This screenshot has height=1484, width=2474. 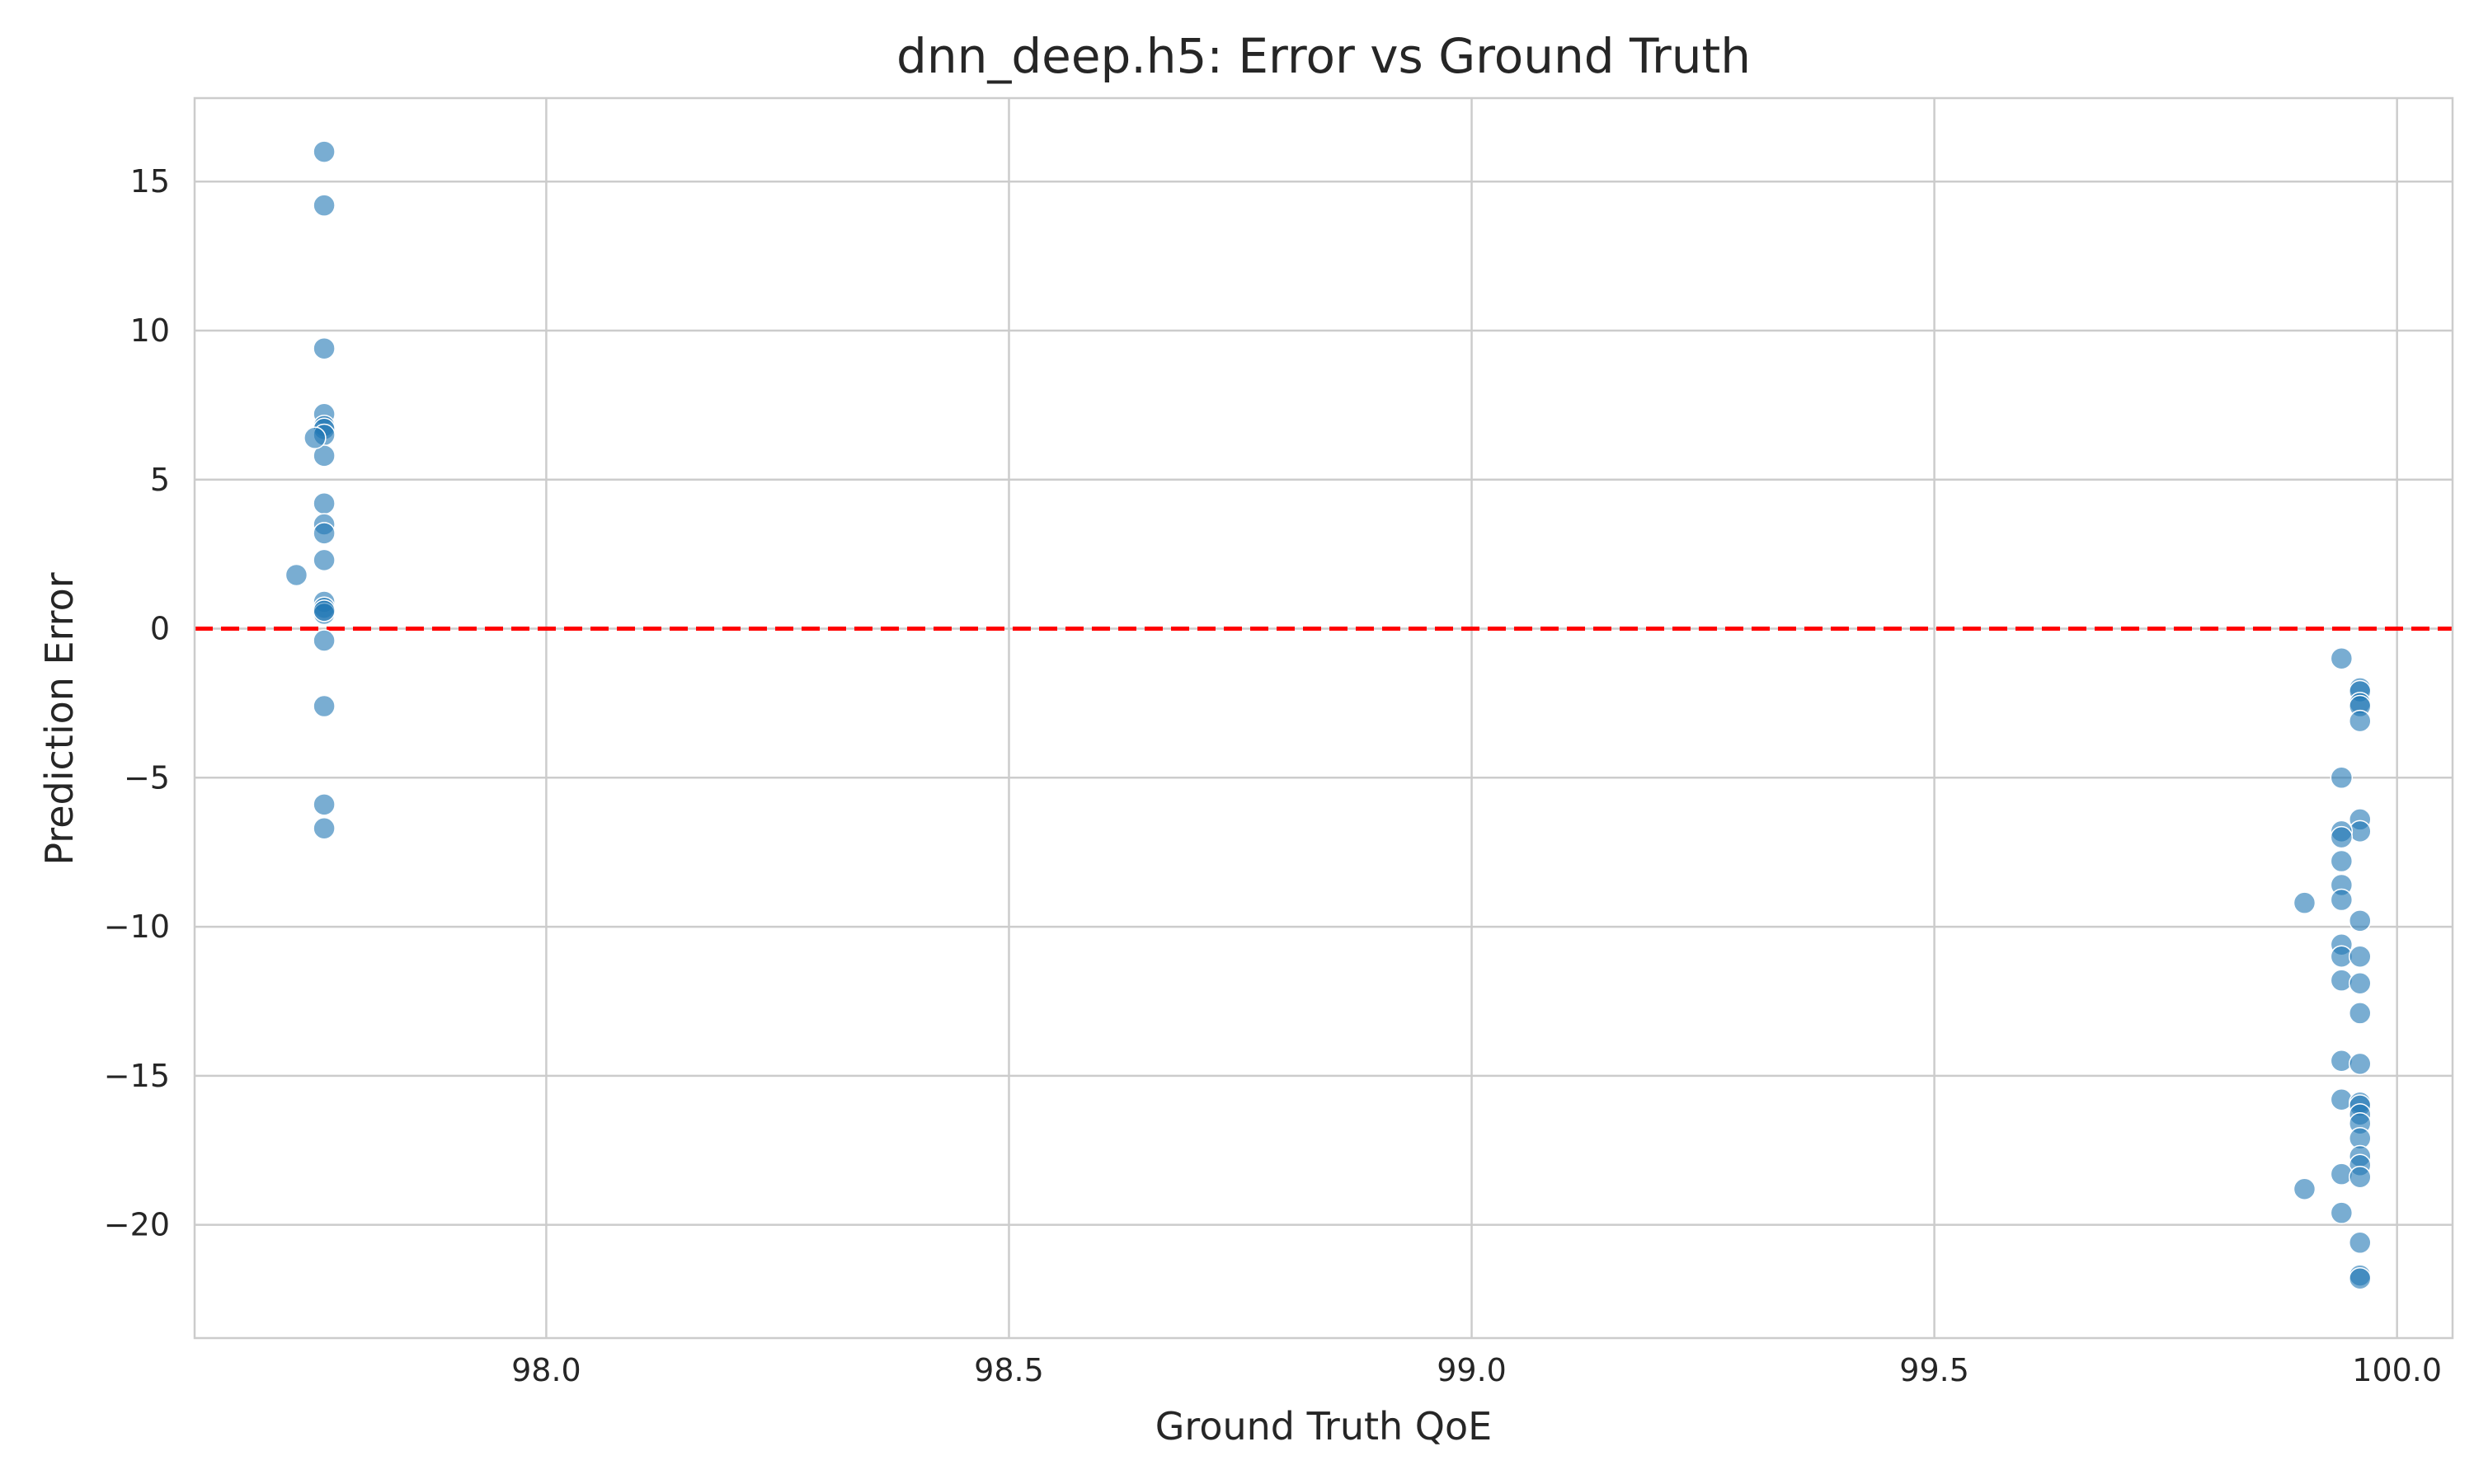 I want to click on y-tick-label: −10, so click(x=137, y=927).